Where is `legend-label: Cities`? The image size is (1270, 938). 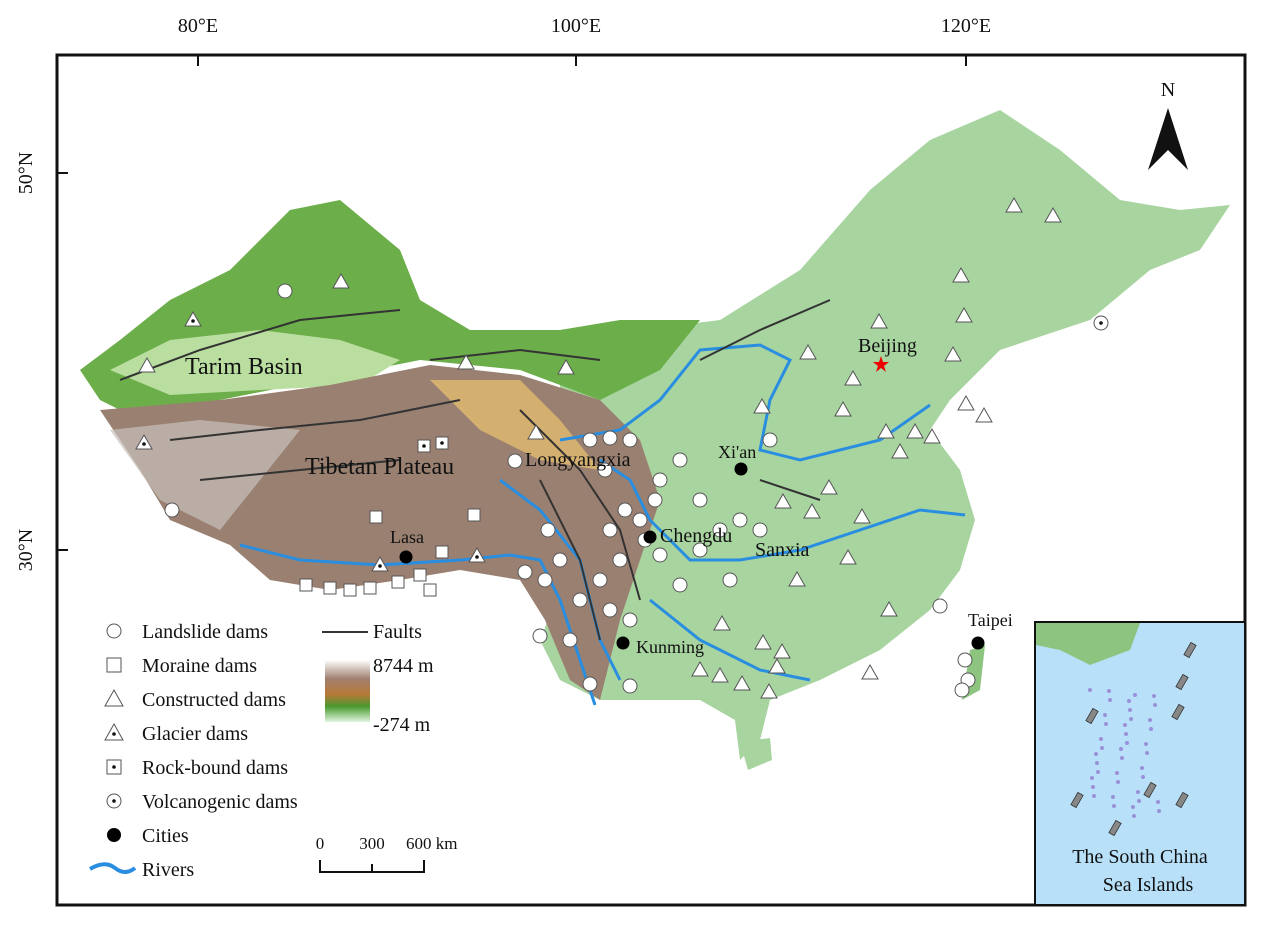 legend-label: Cities is located at coordinates (165, 836).